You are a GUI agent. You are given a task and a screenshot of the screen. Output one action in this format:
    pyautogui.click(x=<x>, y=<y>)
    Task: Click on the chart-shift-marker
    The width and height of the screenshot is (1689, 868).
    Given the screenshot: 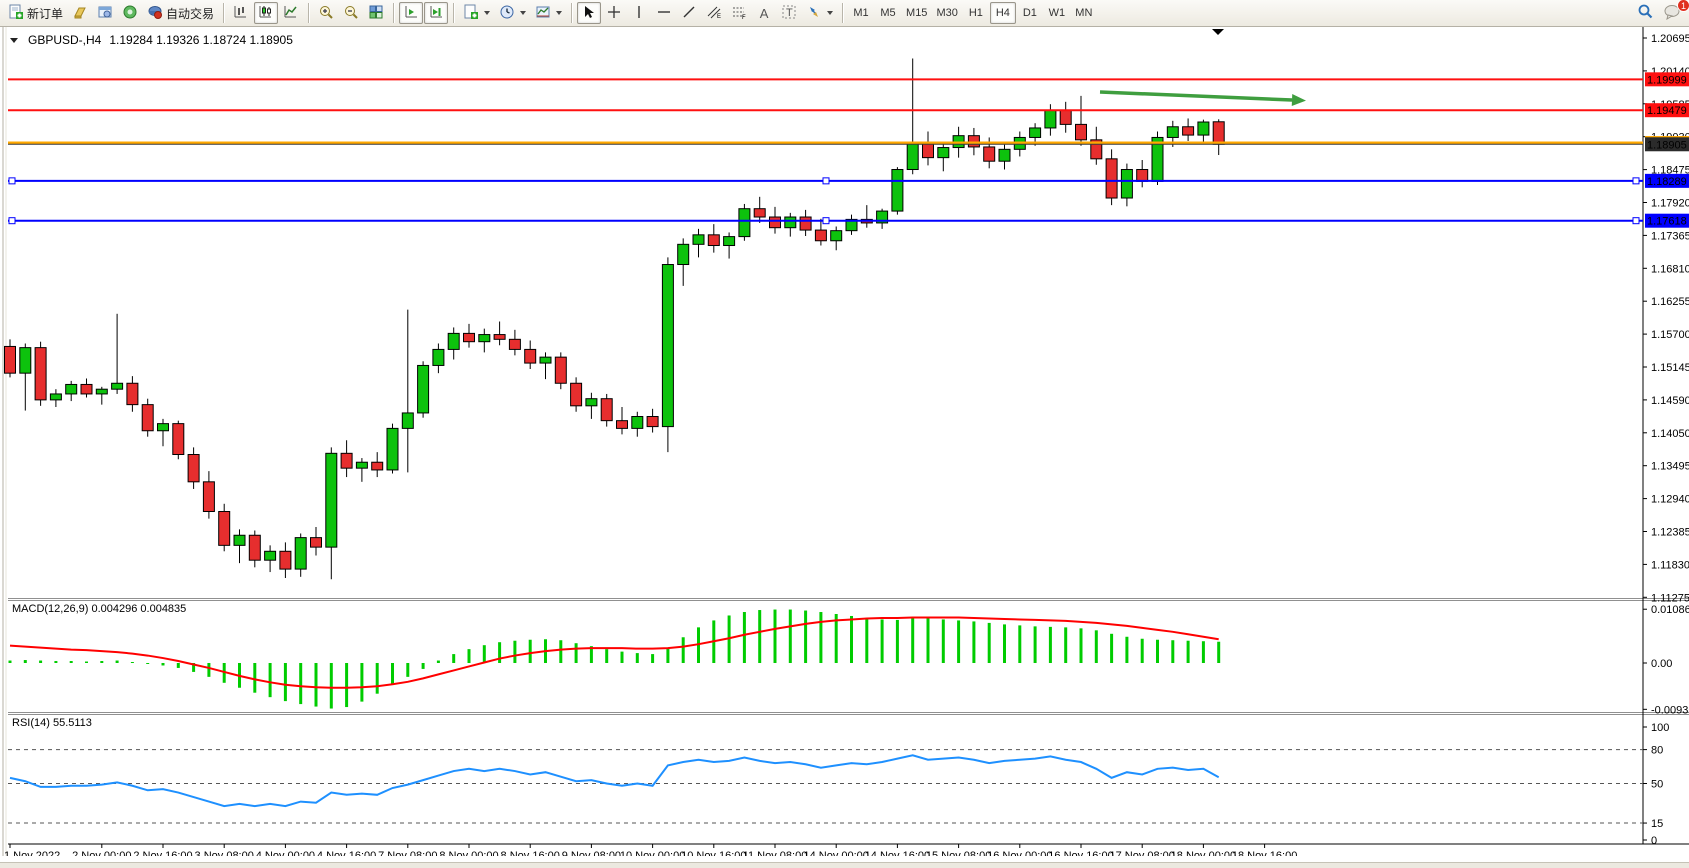 What is the action you would take?
    pyautogui.click(x=1218, y=32)
    